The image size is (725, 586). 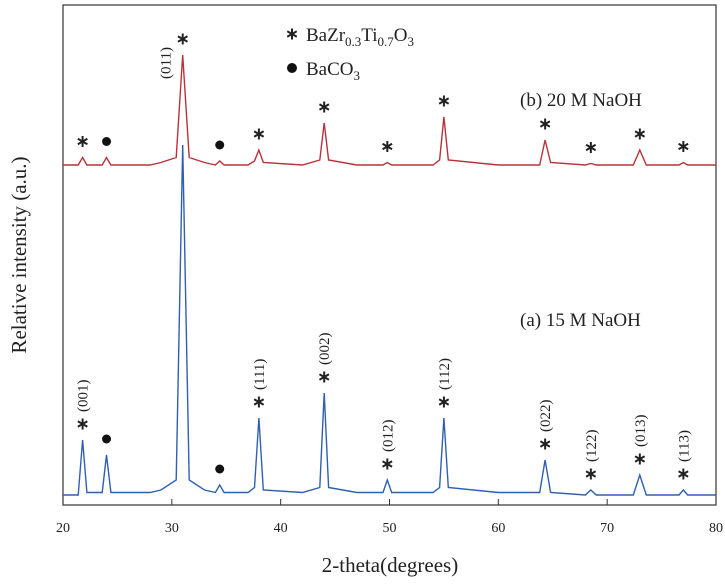 What do you see at coordinates (63, 528) in the screenshot?
I see `x-tick-label: 20` at bounding box center [63, 528].